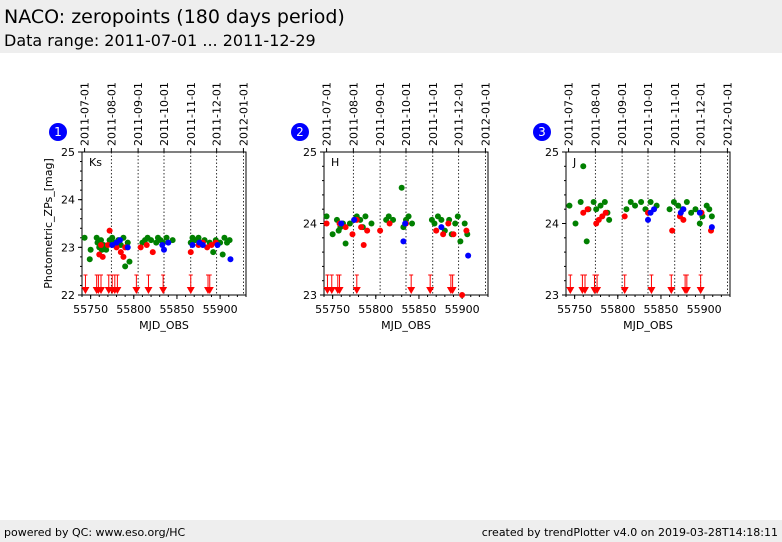 Image resolution: width=782 pixels, height=542 pixels. I want to click on x-tick-label: 55750, so click(332, 309).